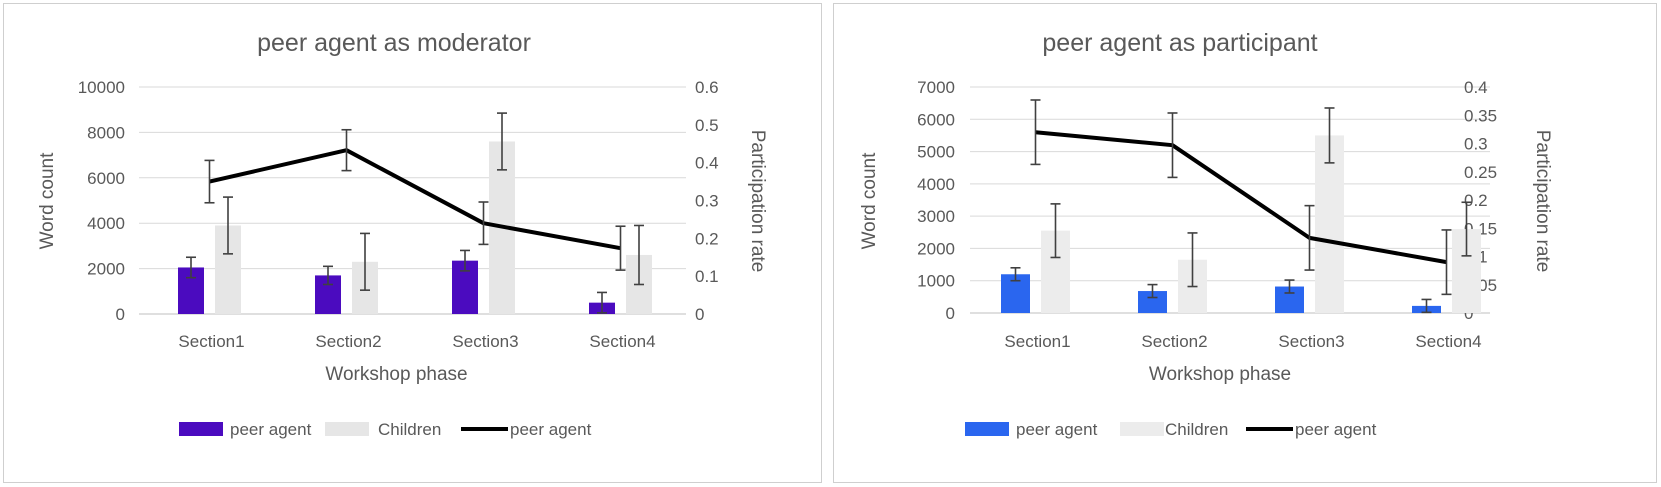 This screenshot has height=487, width=1661. I want to click on y-tick-label: 3000, so click(936, 216).